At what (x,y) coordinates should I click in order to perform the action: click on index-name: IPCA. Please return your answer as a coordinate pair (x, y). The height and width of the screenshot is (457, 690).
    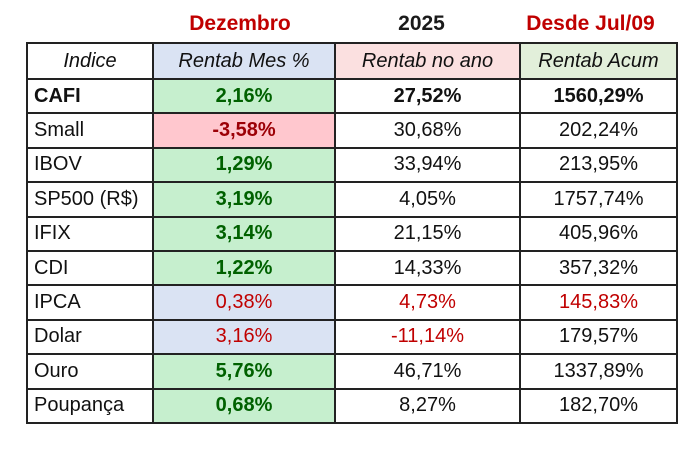
    Looking at the image, I should click on (90, 302).